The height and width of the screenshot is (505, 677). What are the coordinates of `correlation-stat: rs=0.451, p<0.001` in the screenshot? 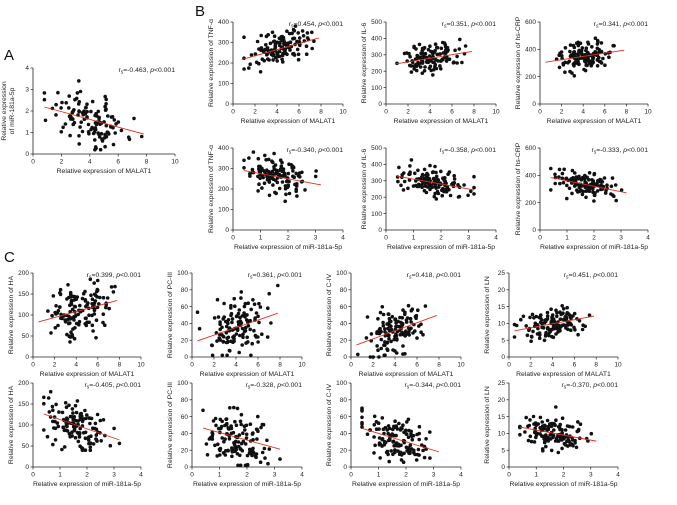 It's located at (591, 276).